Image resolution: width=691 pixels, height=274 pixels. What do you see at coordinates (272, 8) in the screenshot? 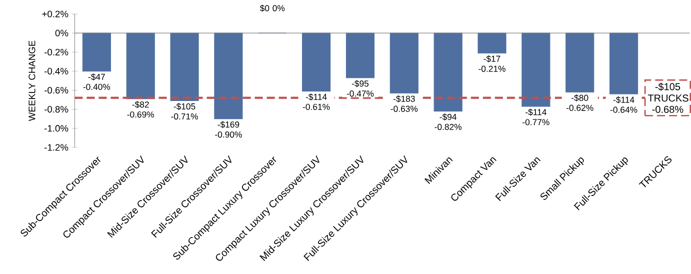
I see `data-label: $0 0%` at bounding box center [272, 8].